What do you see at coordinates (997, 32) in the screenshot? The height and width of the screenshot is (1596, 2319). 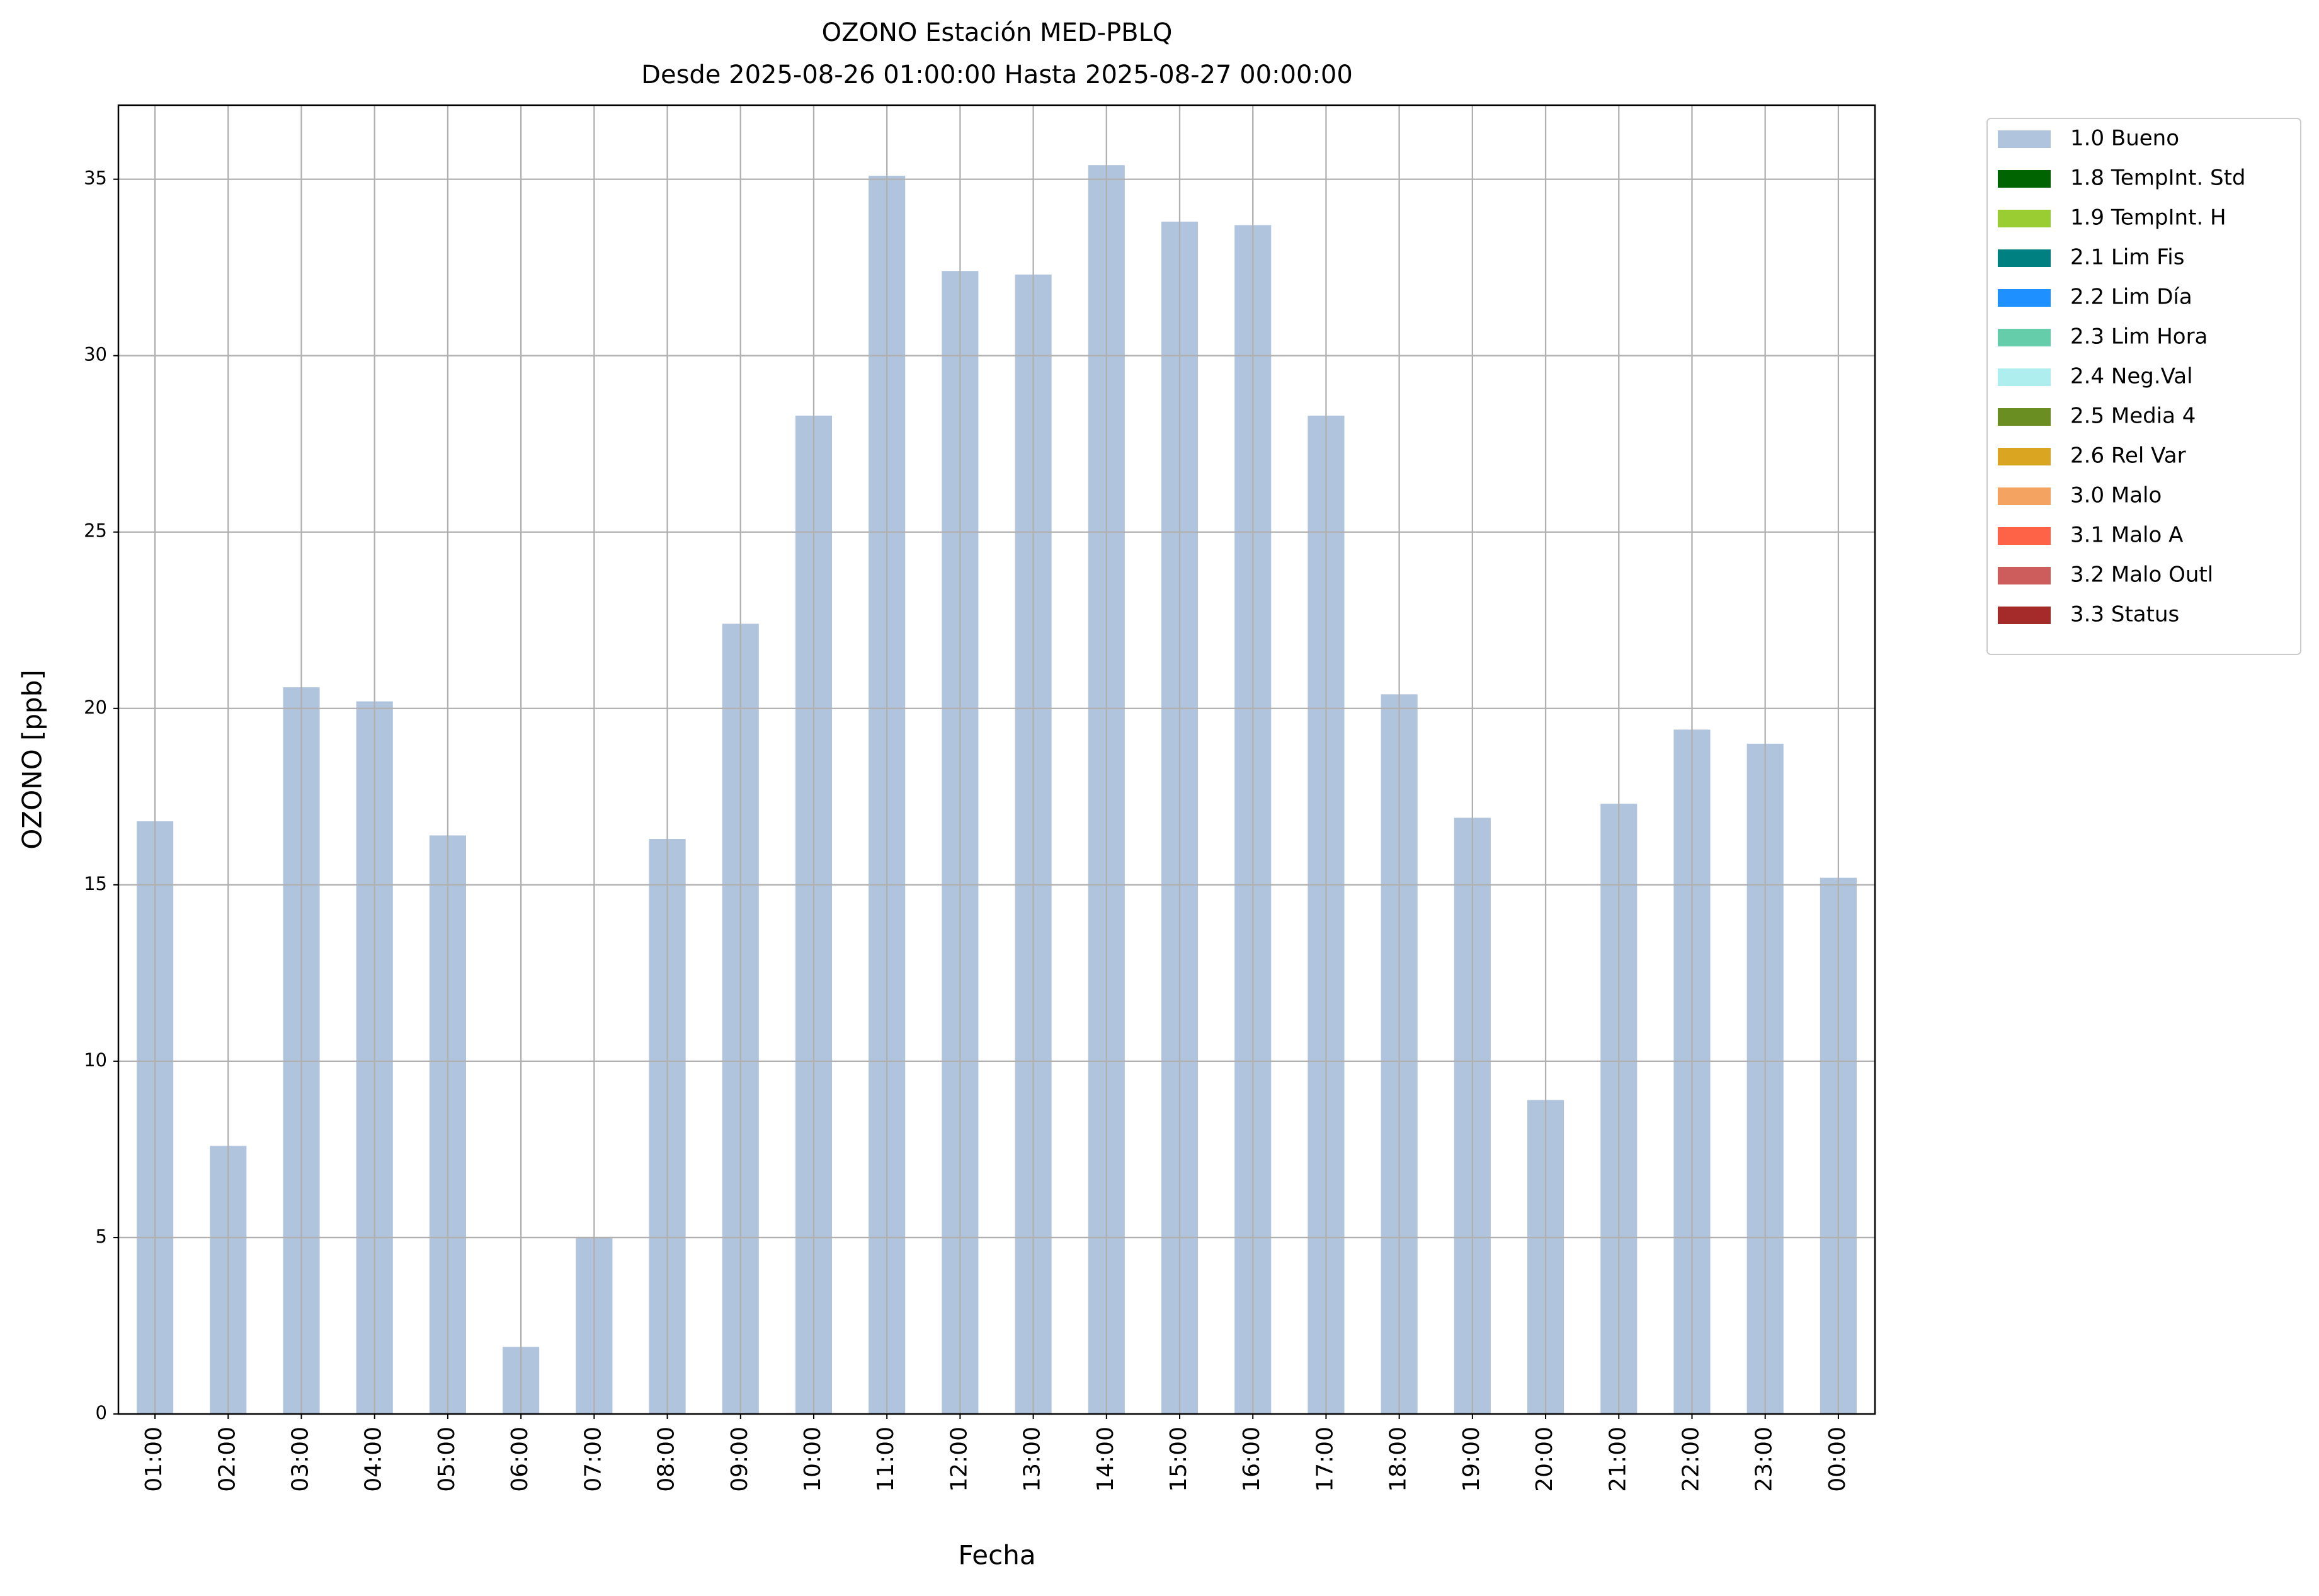 I see `chart-title: OZONO Estación MED-PBLQ` at bounding box center [997, 32].